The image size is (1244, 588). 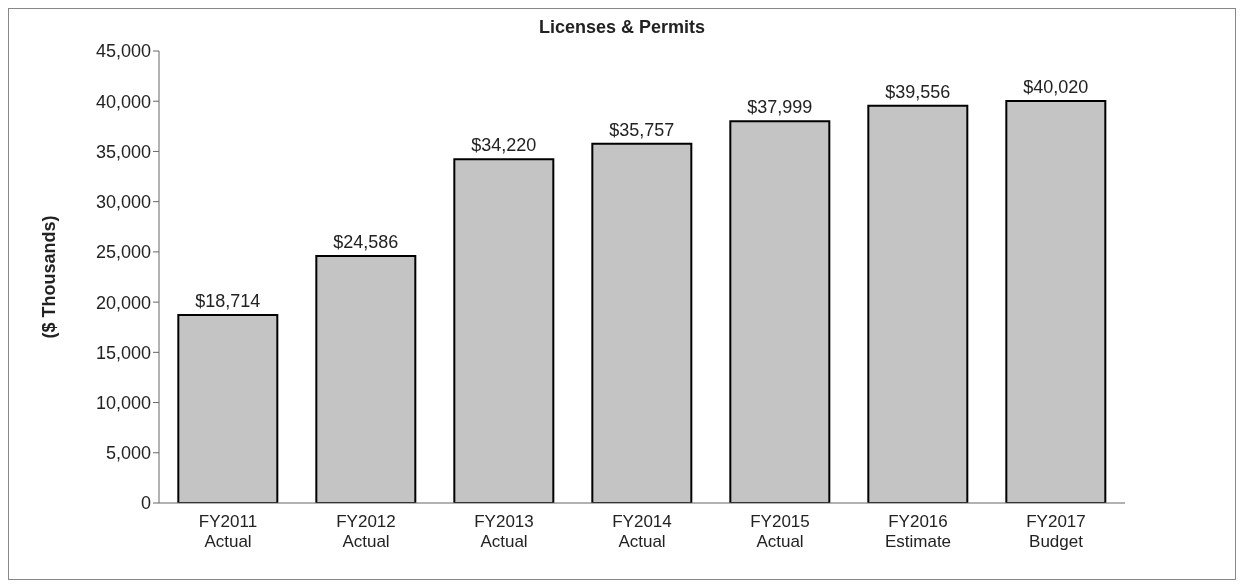 I want to click on x-tick-label: FY2016 Estimate, so click(x=918, y=531).